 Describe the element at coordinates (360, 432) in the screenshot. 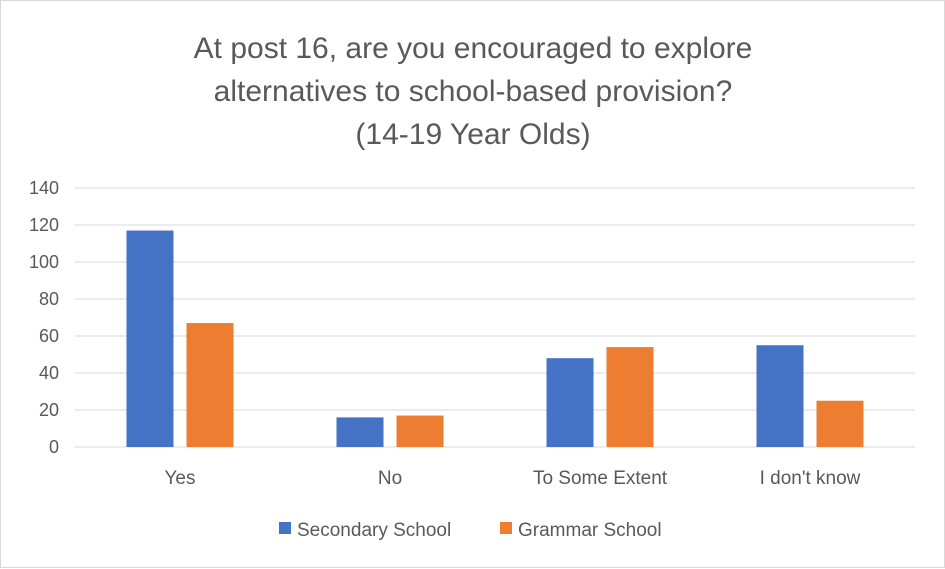

I see `bar-secondary-school-no` at that location.